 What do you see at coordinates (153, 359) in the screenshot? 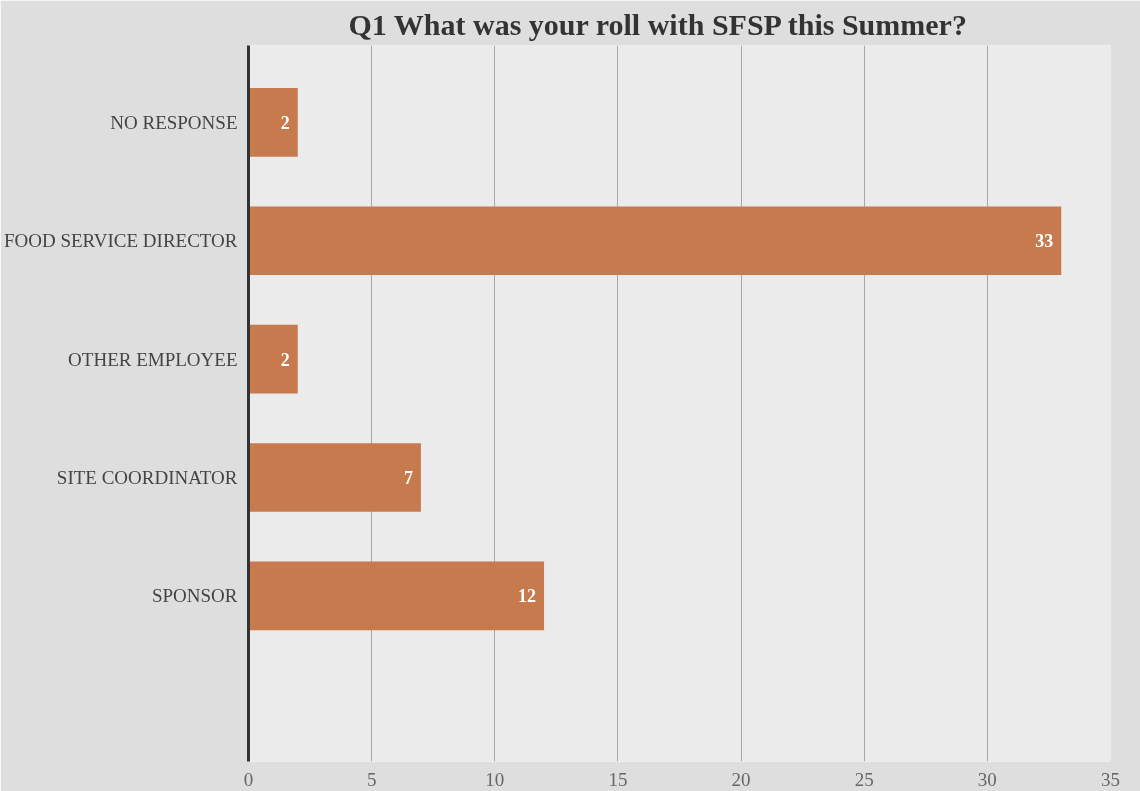
I see `y-tick-label: OTHER EMPLOYEE` at bounding box center [153, 359].